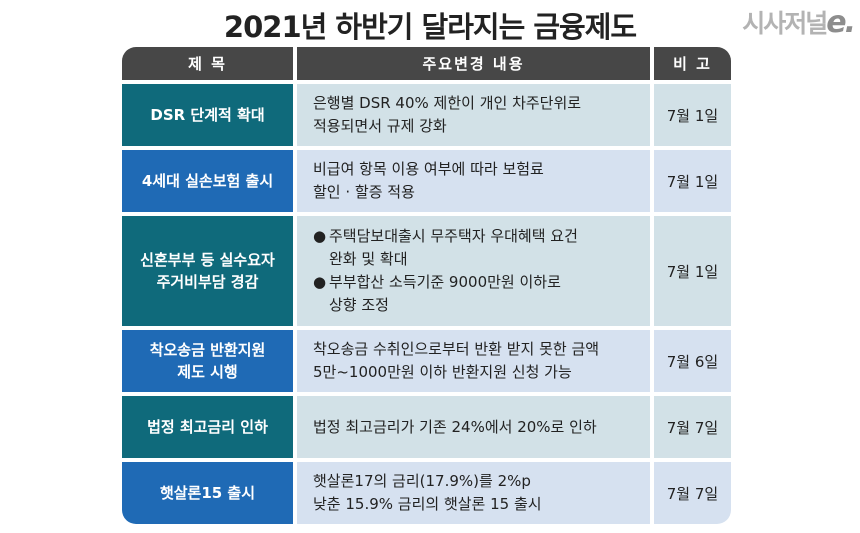 The height and width of the screenshot is (533, 860). Describe the element at coordinates (473, 115) in the screenshot. I see `row-1-desc: 은행별 DSR 40% 제한이 개인 차주단위로 적용되면서 규제 강화` at that location.